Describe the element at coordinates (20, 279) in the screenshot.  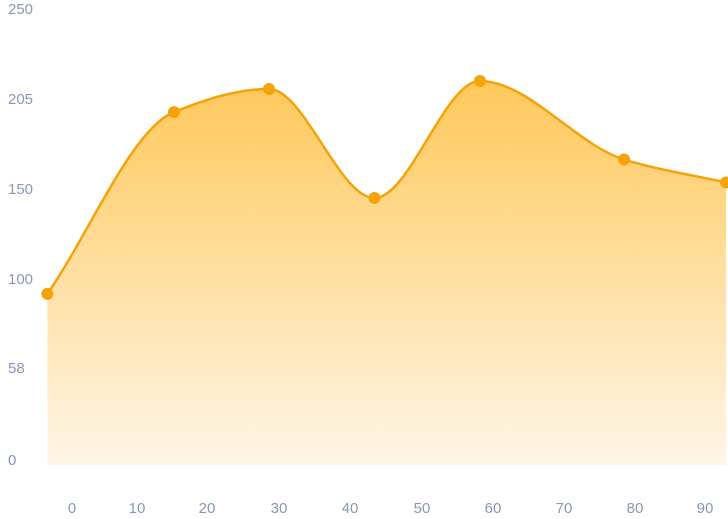
I see `y-tick-label: 100` at that location.